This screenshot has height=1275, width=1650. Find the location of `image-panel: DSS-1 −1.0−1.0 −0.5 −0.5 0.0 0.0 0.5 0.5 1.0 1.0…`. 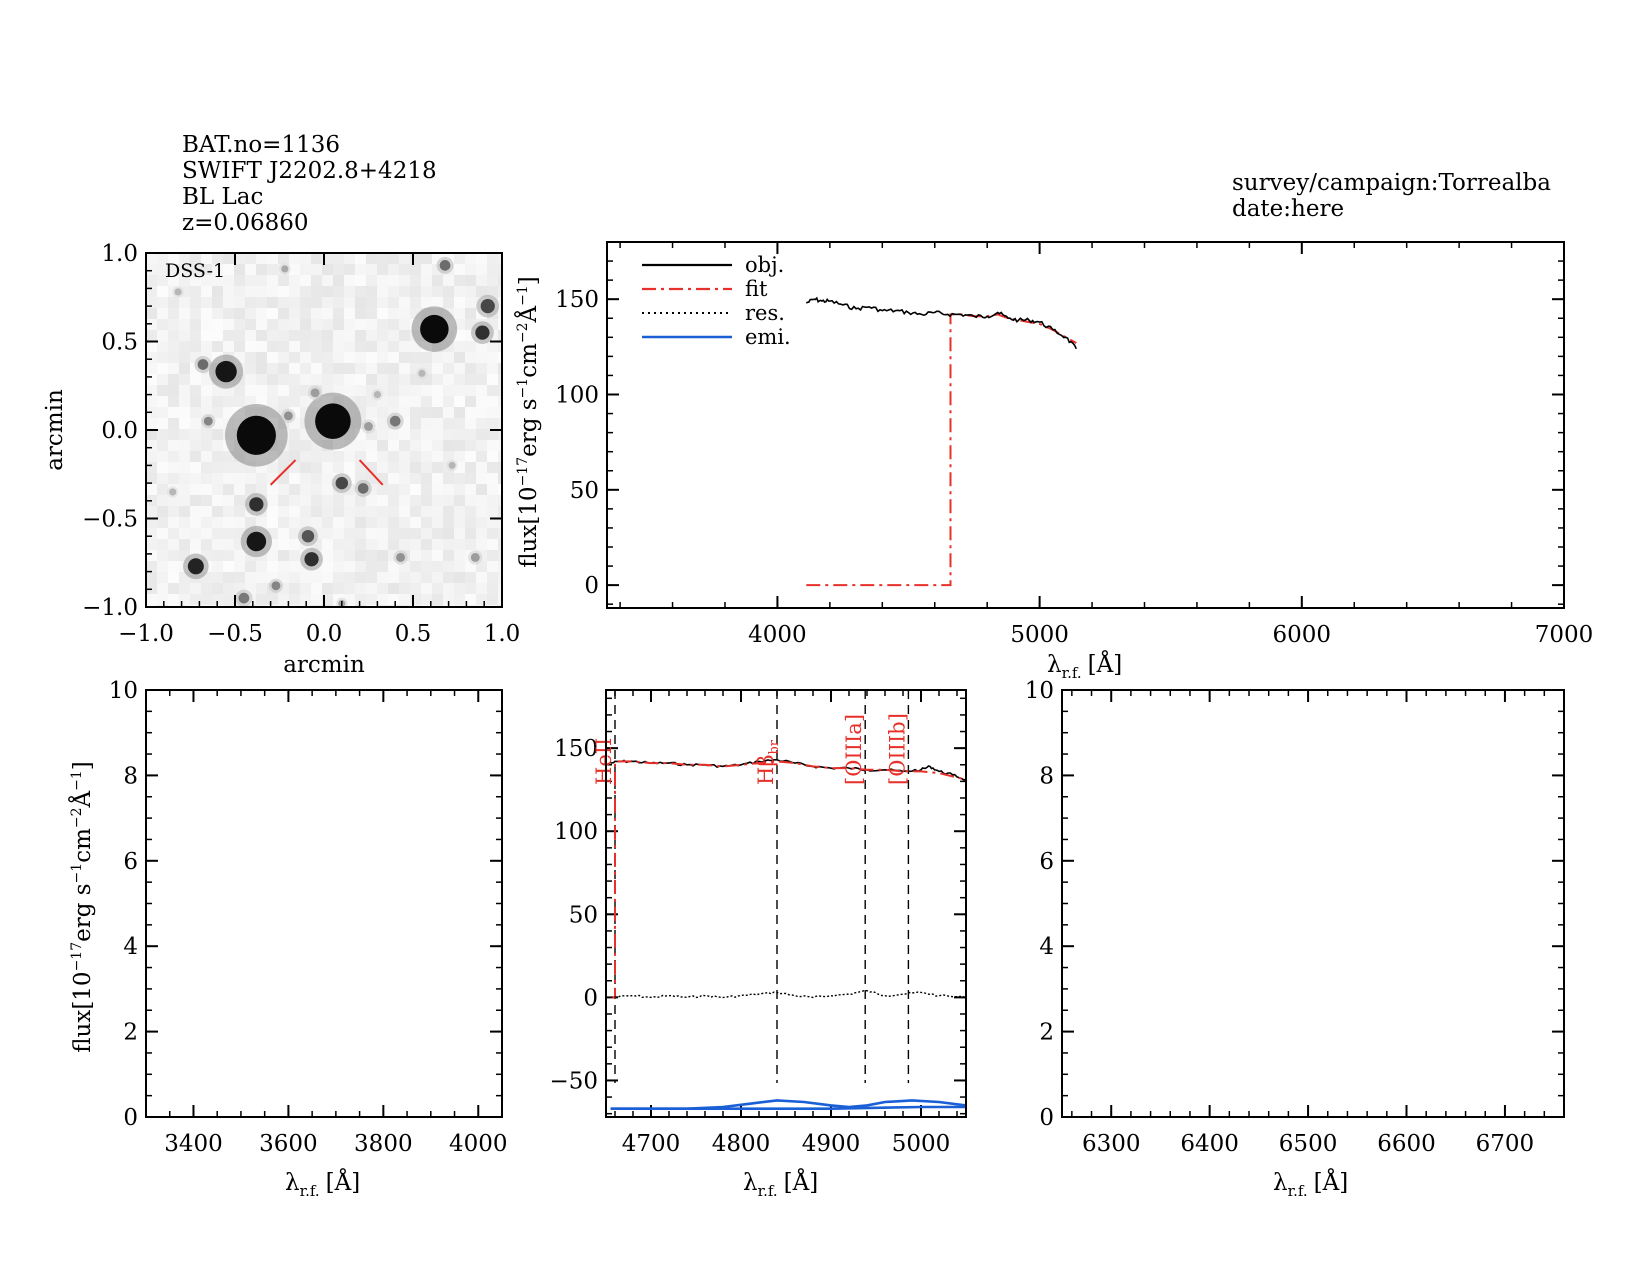

image-panel: DSS-1 −1.0−1.0 −0.5 −0.5 0.0 0.0 0.5 0.5 1.0 1.0… is located at coordinates (281, 459).